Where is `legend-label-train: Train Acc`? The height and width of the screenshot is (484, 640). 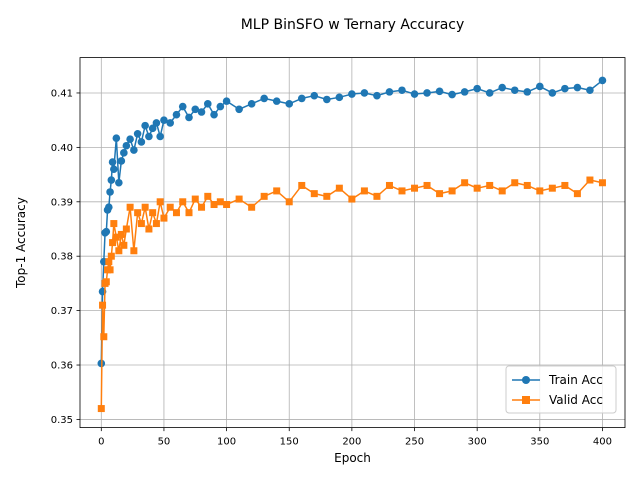
legend-label-train: Train Acc is located at coordinates (575, 380).